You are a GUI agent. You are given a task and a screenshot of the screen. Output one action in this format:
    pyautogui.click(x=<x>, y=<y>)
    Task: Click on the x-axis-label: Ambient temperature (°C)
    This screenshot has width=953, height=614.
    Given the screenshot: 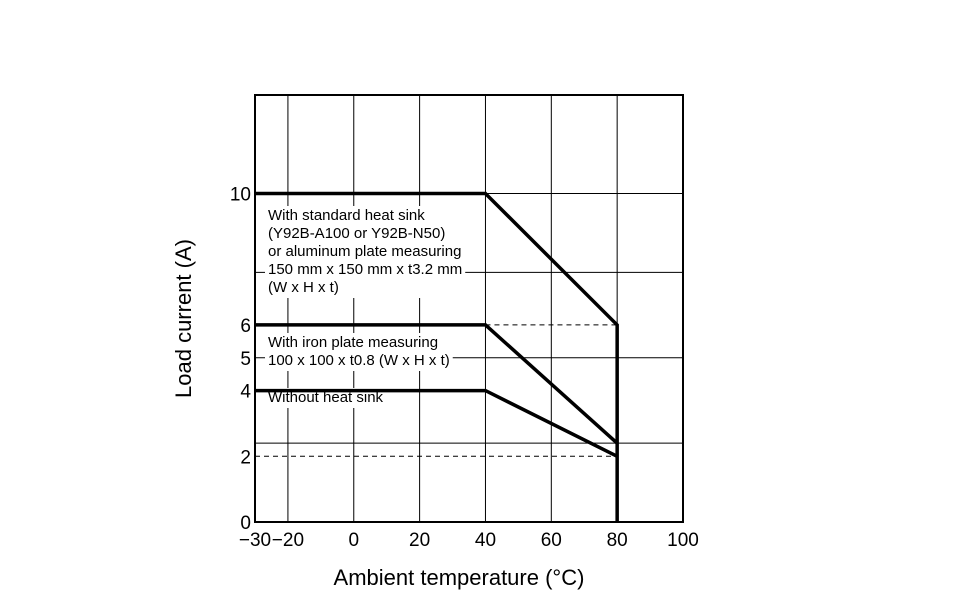 What is the action you would take?
    pyautogui.click(x=459, y=577)
    